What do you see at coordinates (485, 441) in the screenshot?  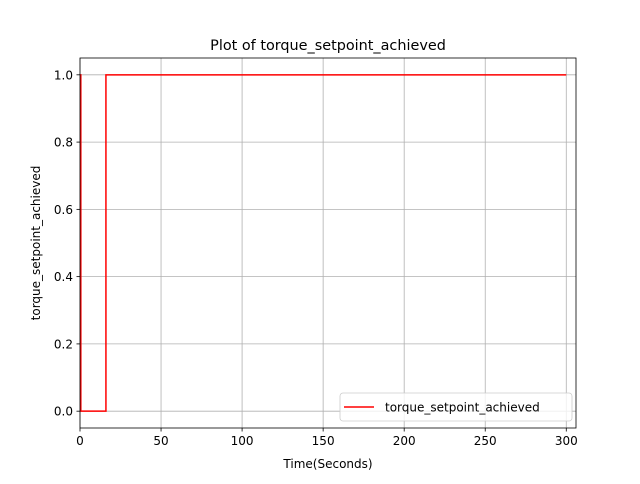 I see `x-tick-label: 250` at bounding box center [485, 441].